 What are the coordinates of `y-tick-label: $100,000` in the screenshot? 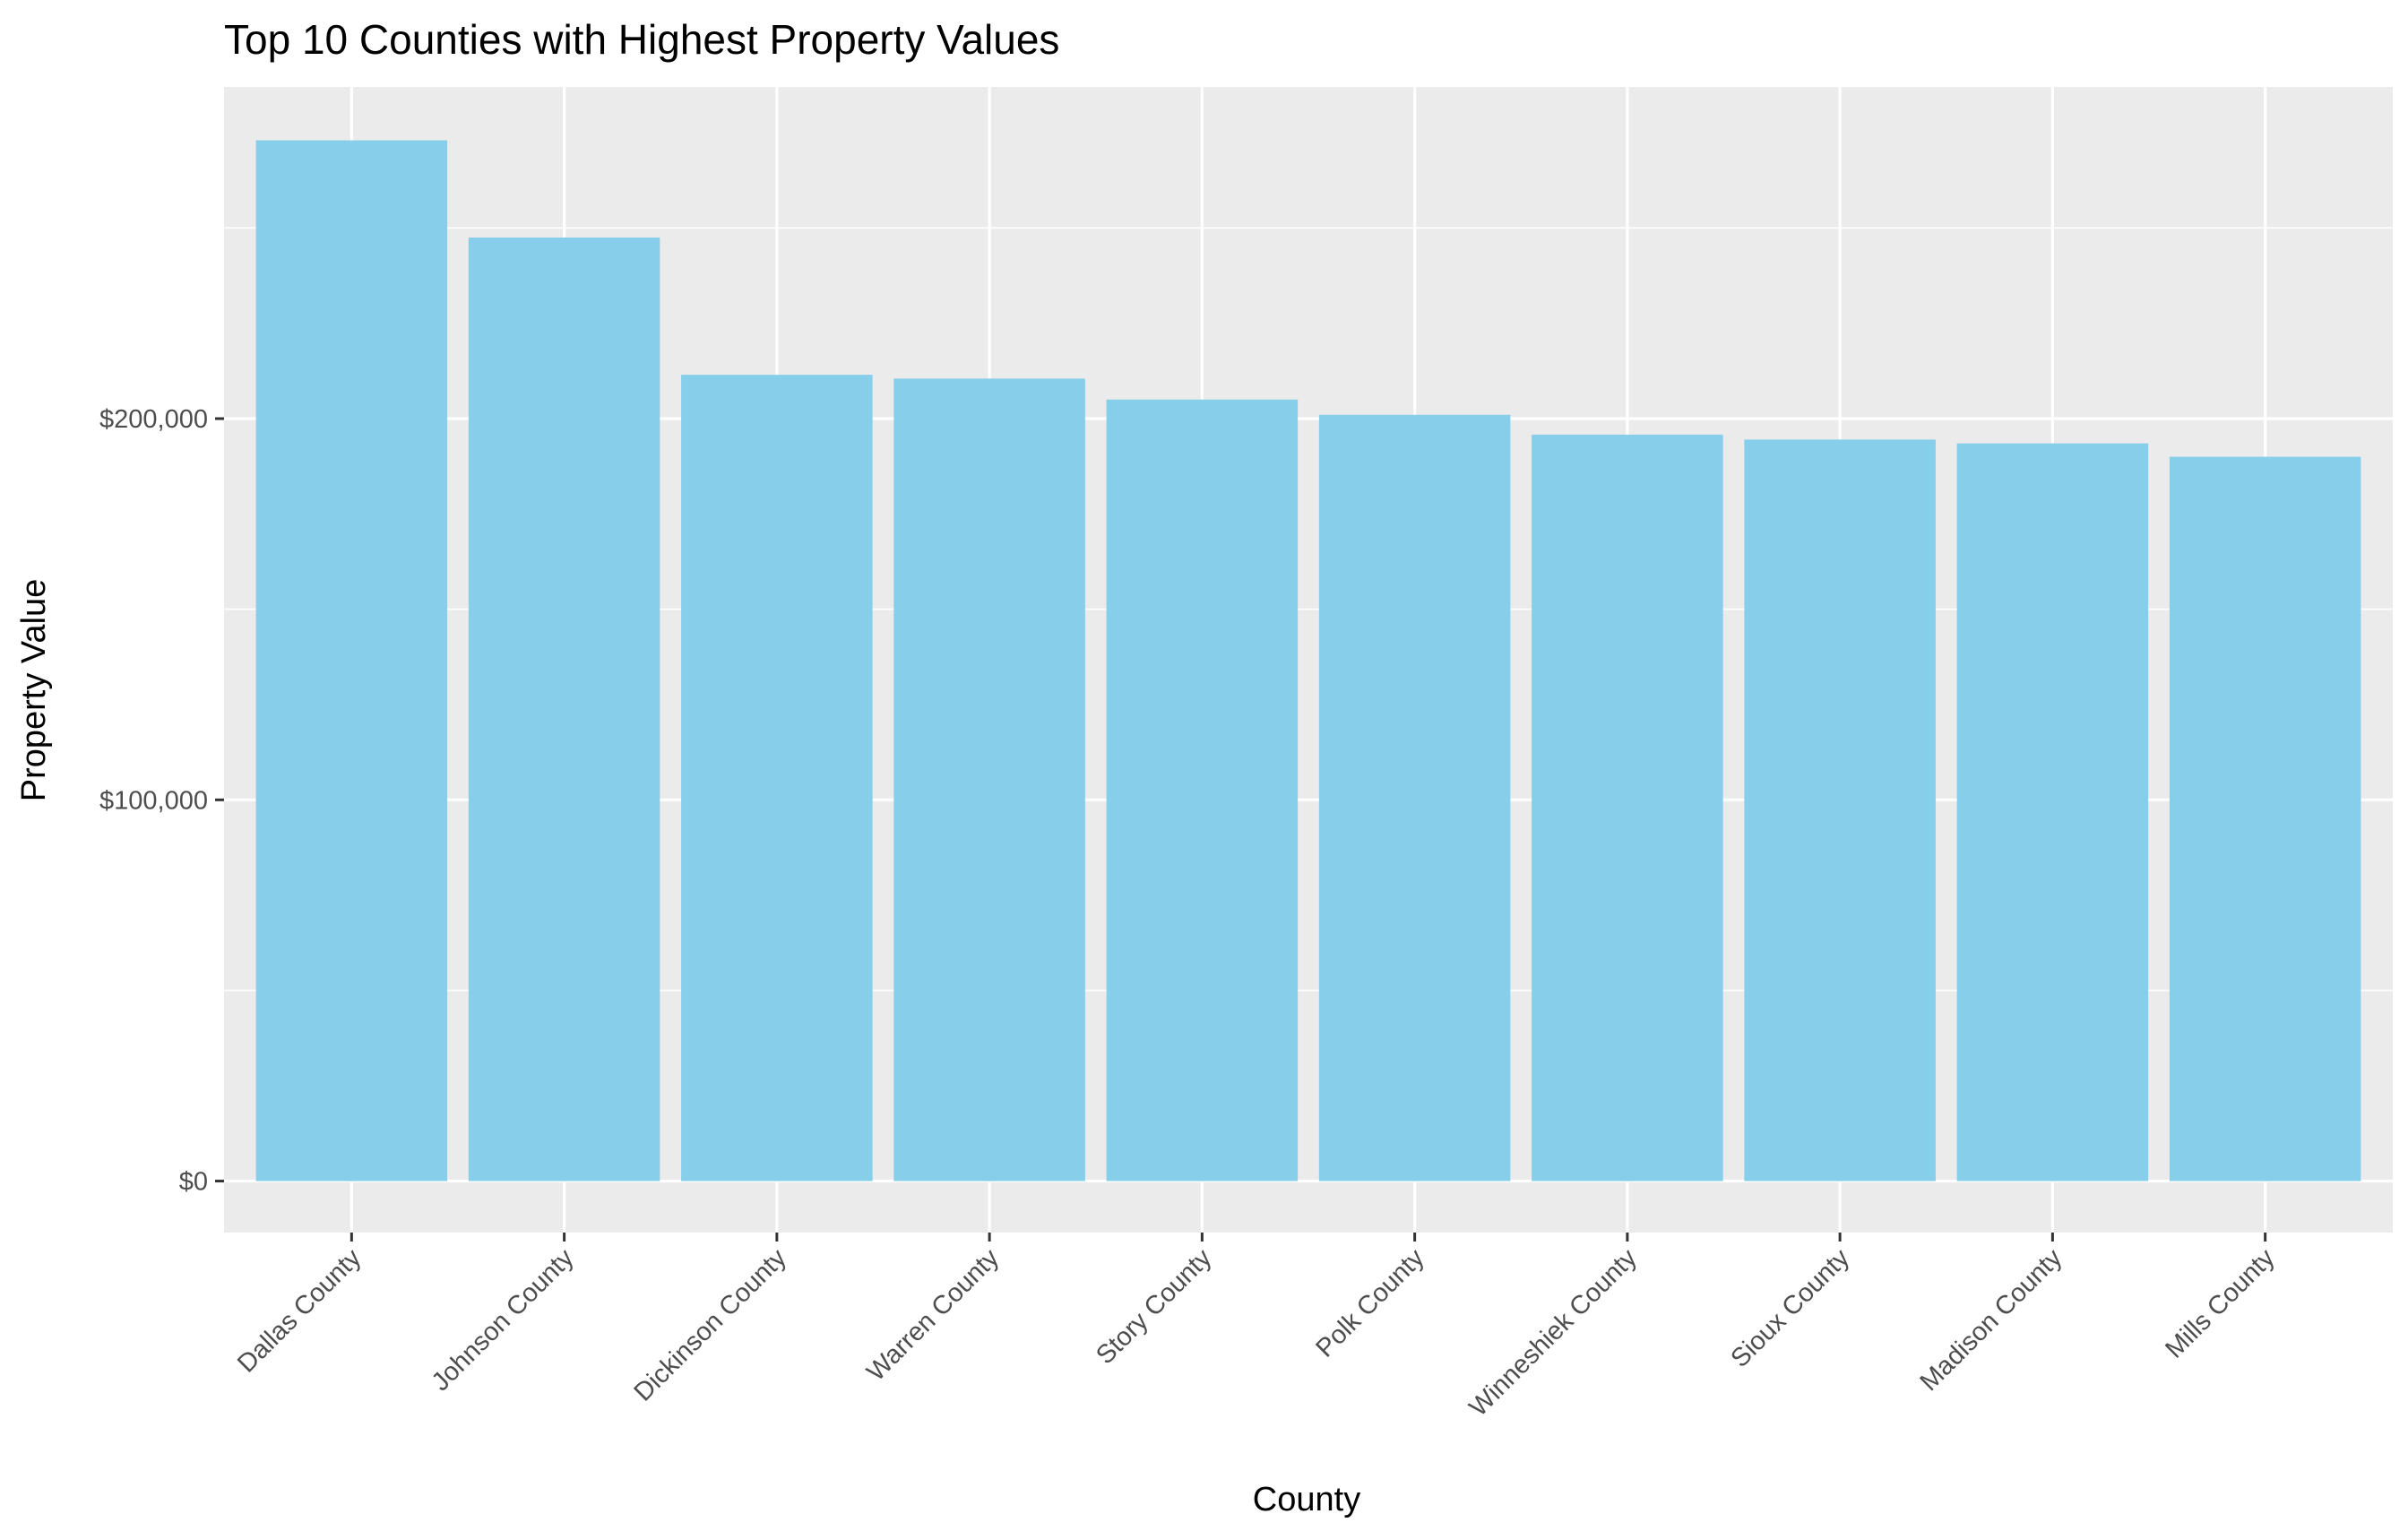 It's located at (153, 801).